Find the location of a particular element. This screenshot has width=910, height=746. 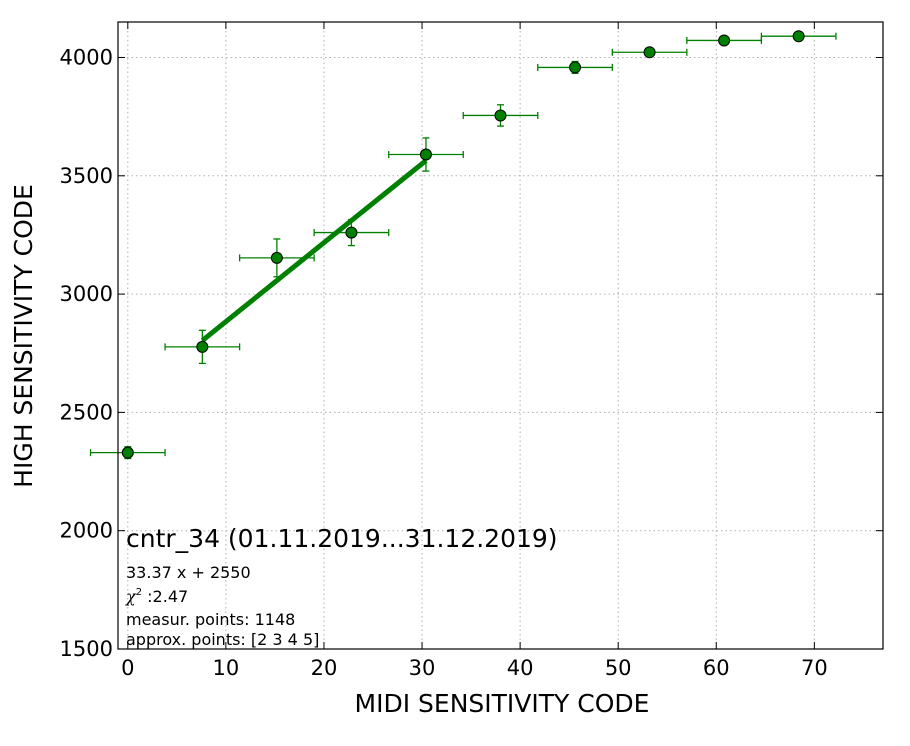

y-tick-label: 3500 is located at coordinates (86, 176).